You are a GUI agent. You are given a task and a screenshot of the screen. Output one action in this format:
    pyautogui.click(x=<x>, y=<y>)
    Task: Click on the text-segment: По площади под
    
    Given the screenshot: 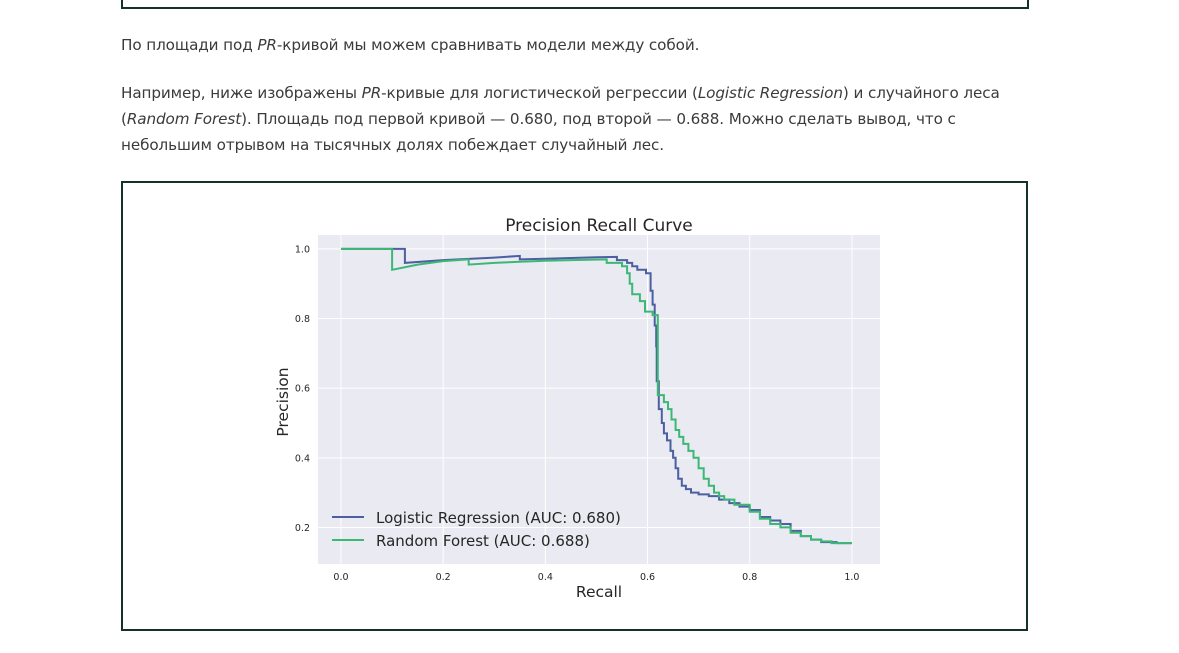 What is the action you would take?
    pyautogui.click(x=189, y=45)
    